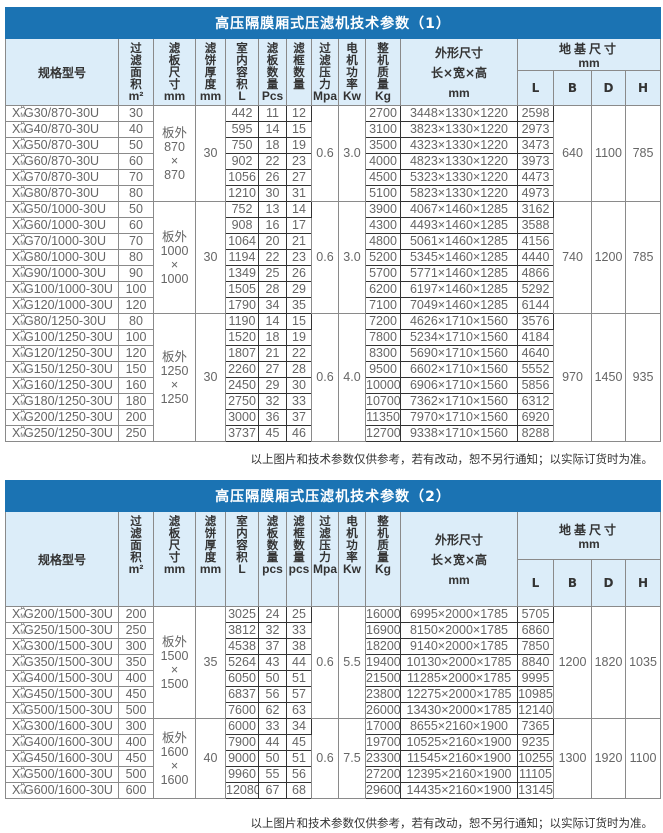  What do you see at coordinates (62, 758) in the screenshot?
I see `model-cell: X A M G450/1600-30U` at bounding box center [62, 758].